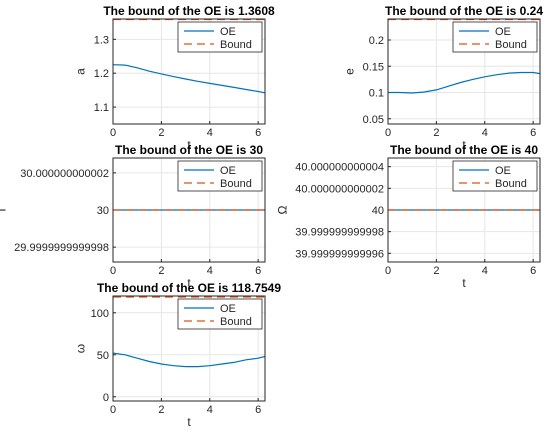 Image resolution: width=550 pixels, height=434 pixels. I want to click on y-tick-label: 1.3, so click(101, 40).